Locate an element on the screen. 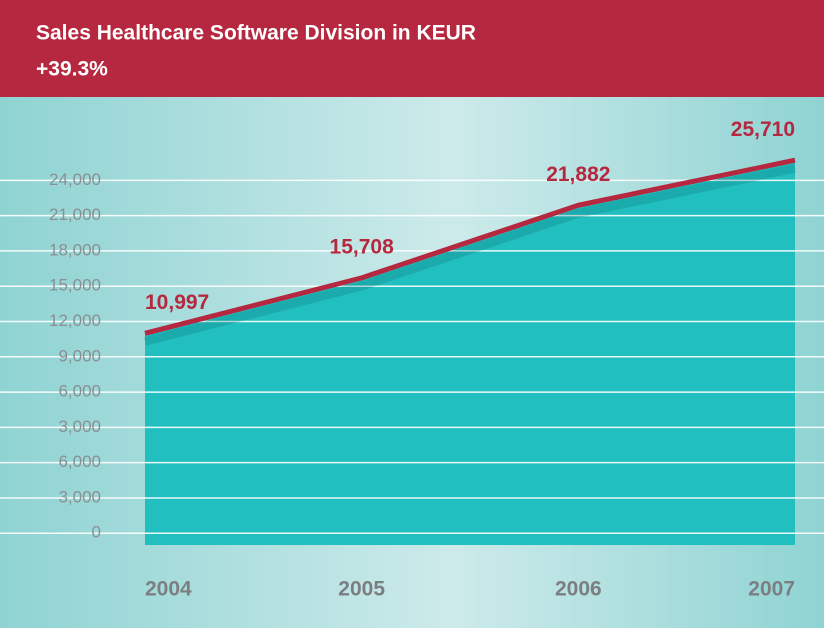  data-label: 10,997 is located at coordinates (177, 302).